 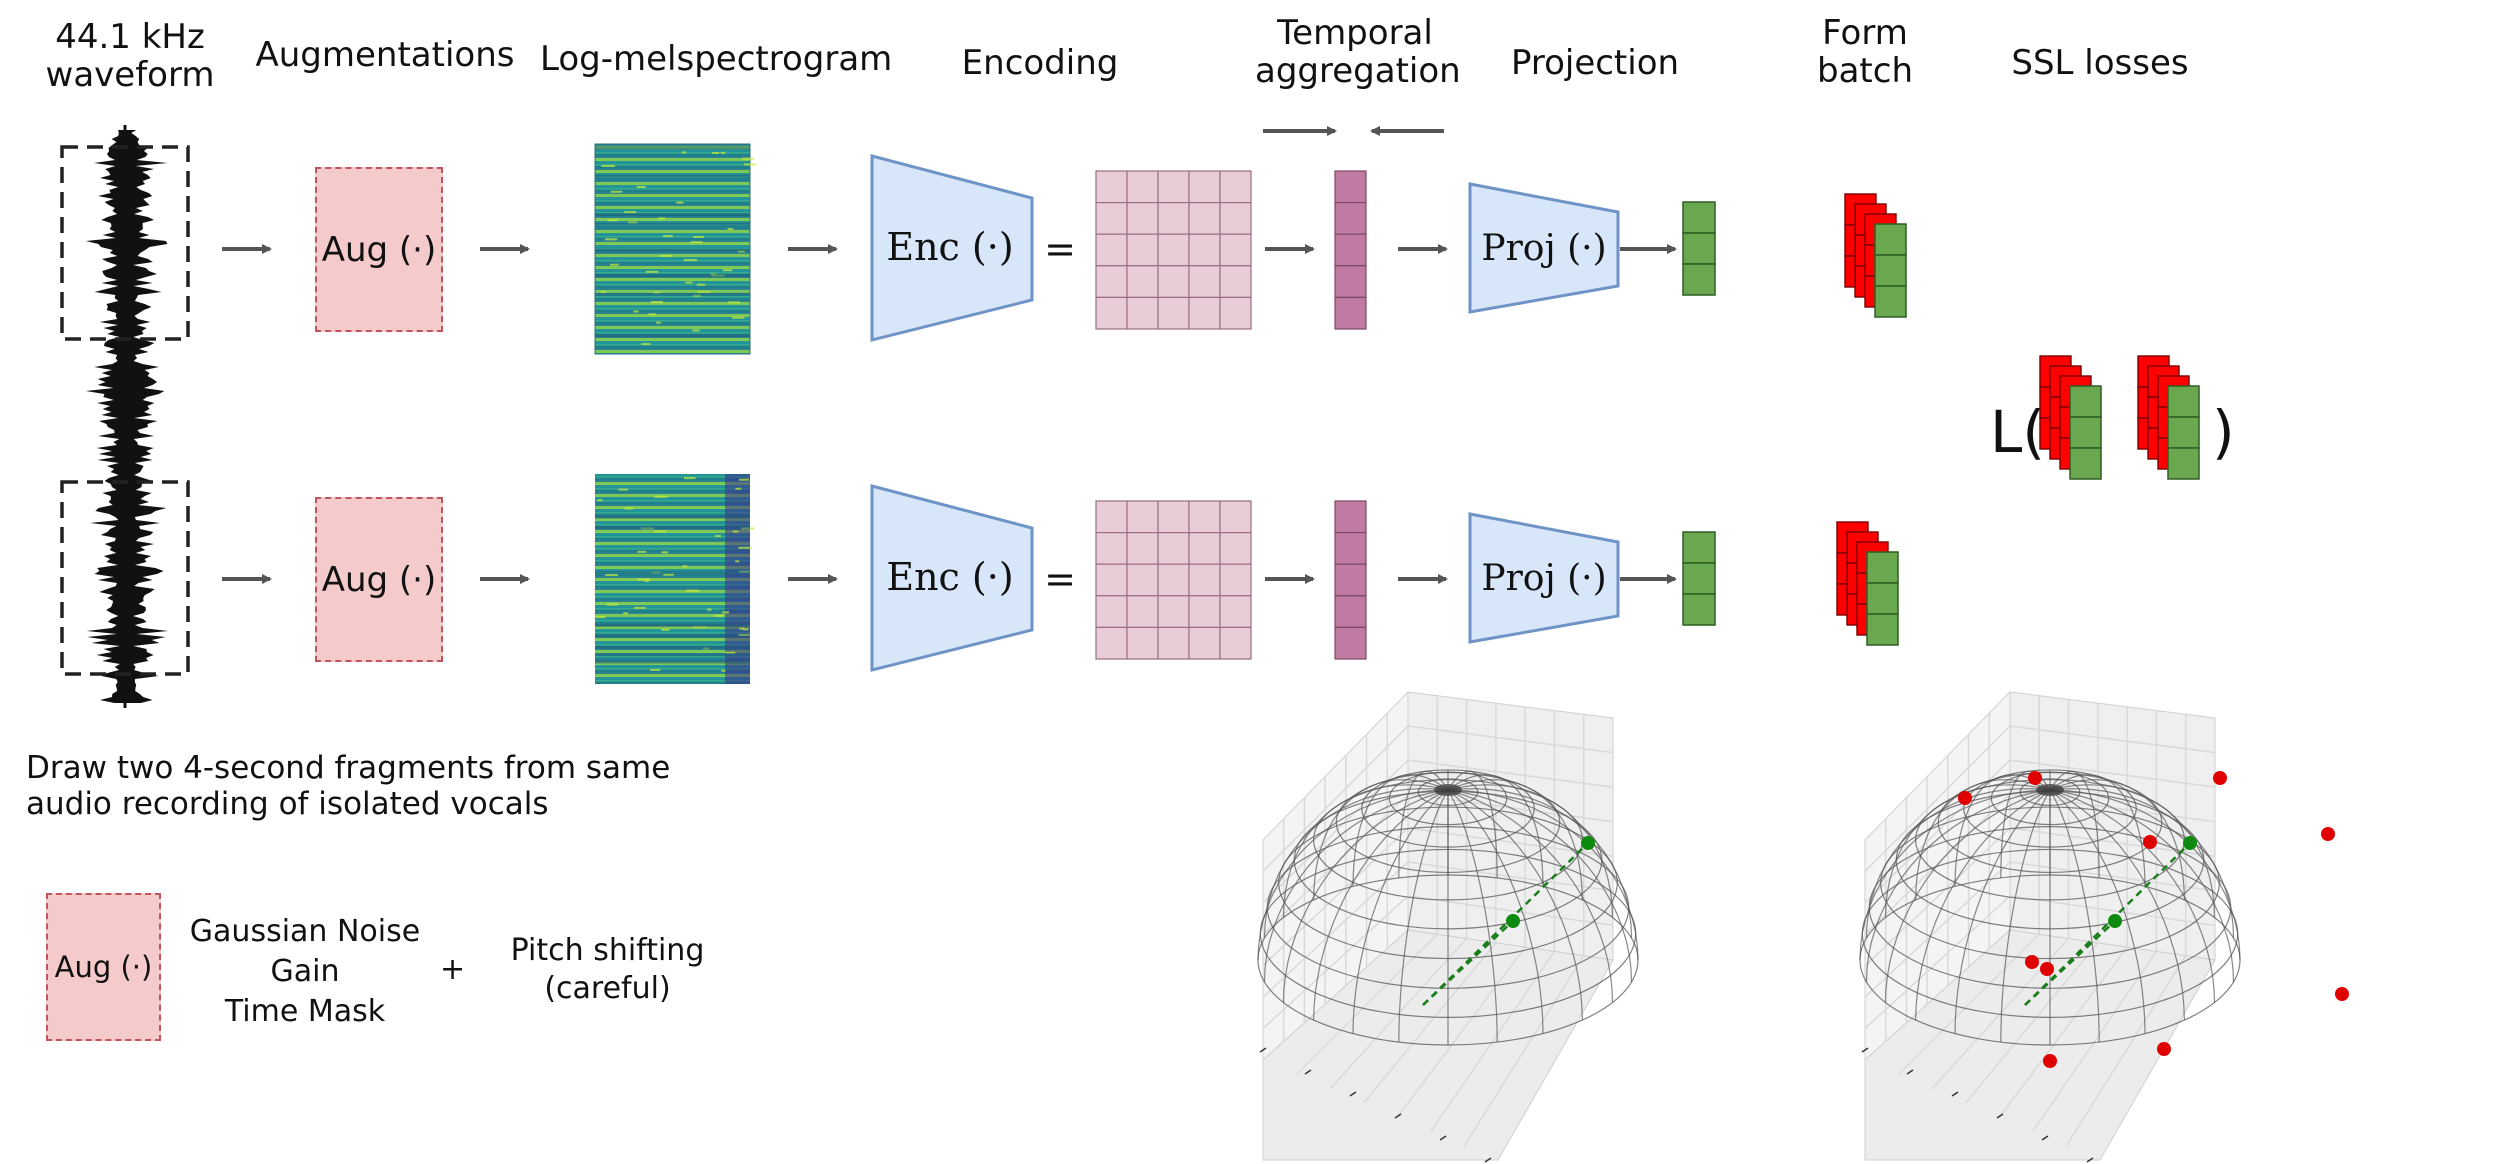 I want to click on unit-hemisphere-3d-plot, so click(x=1448, y=926).